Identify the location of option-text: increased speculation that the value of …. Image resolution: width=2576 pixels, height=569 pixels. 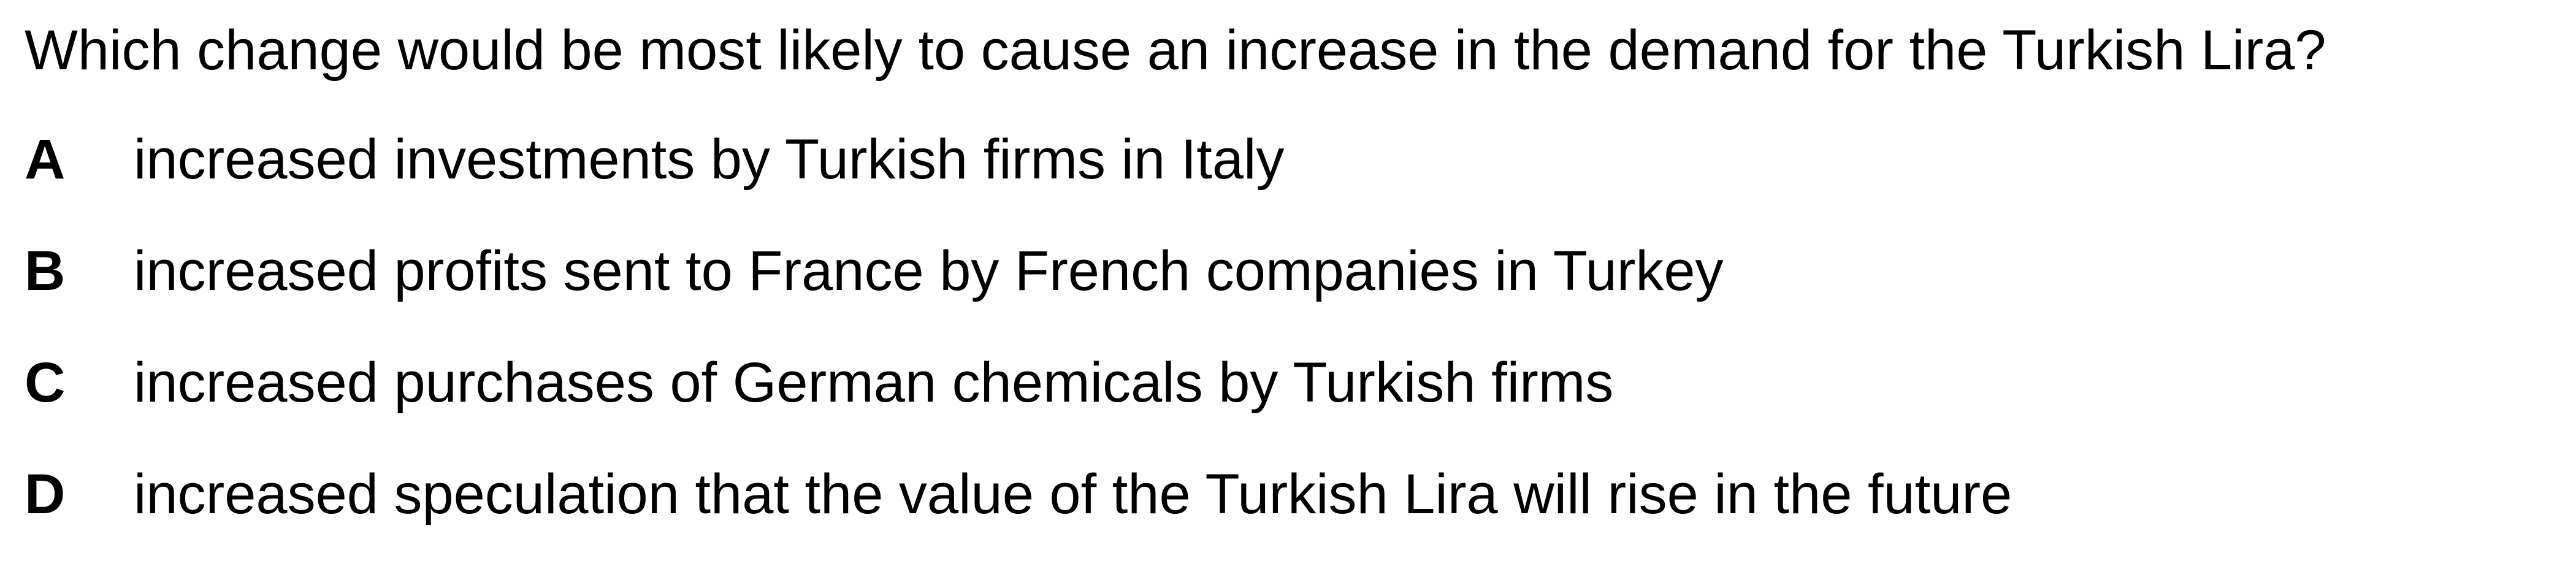
(1073, 494).